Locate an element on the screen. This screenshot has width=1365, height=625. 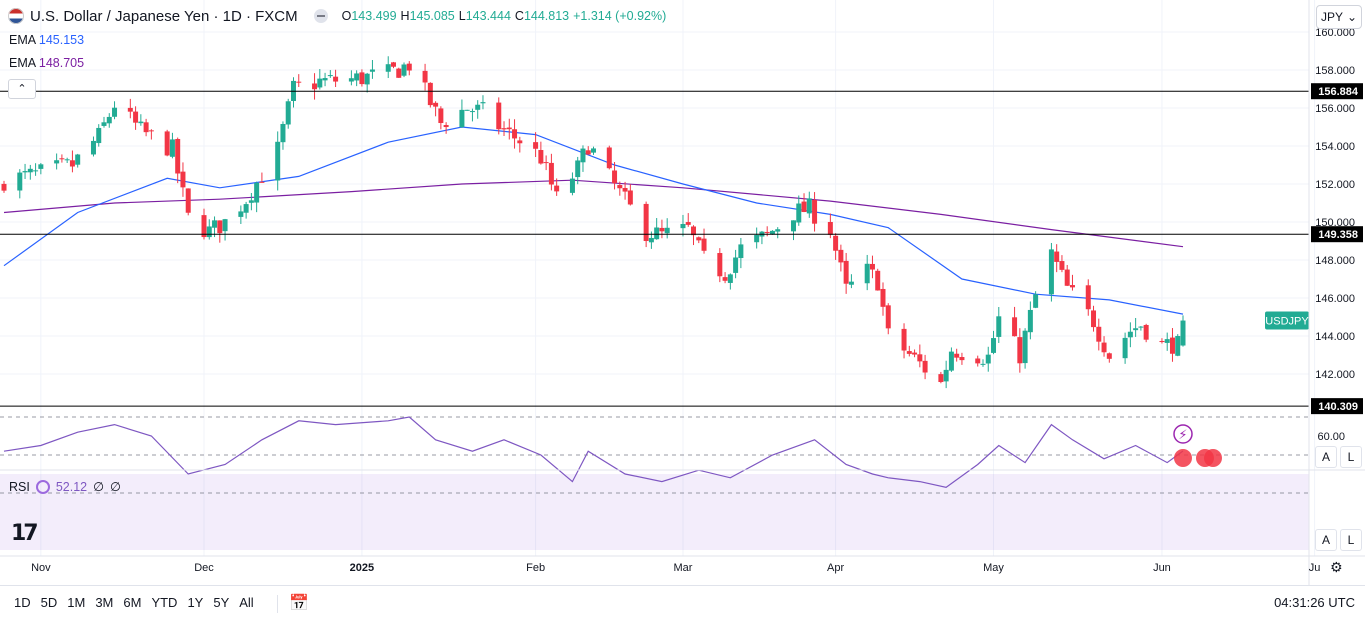
open-value: 143.499 is located at coordinates (374, 16).